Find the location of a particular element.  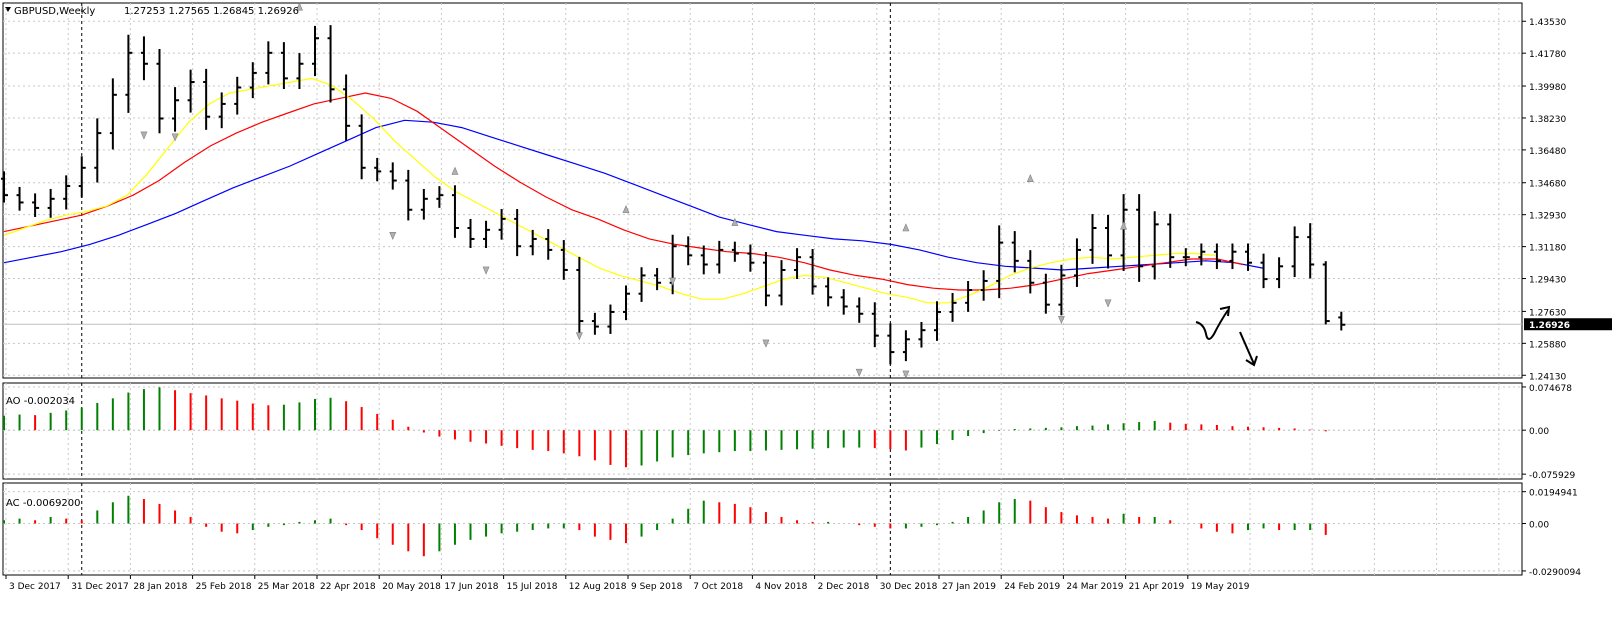

current-price-box is located at coordinates (1568, 324).